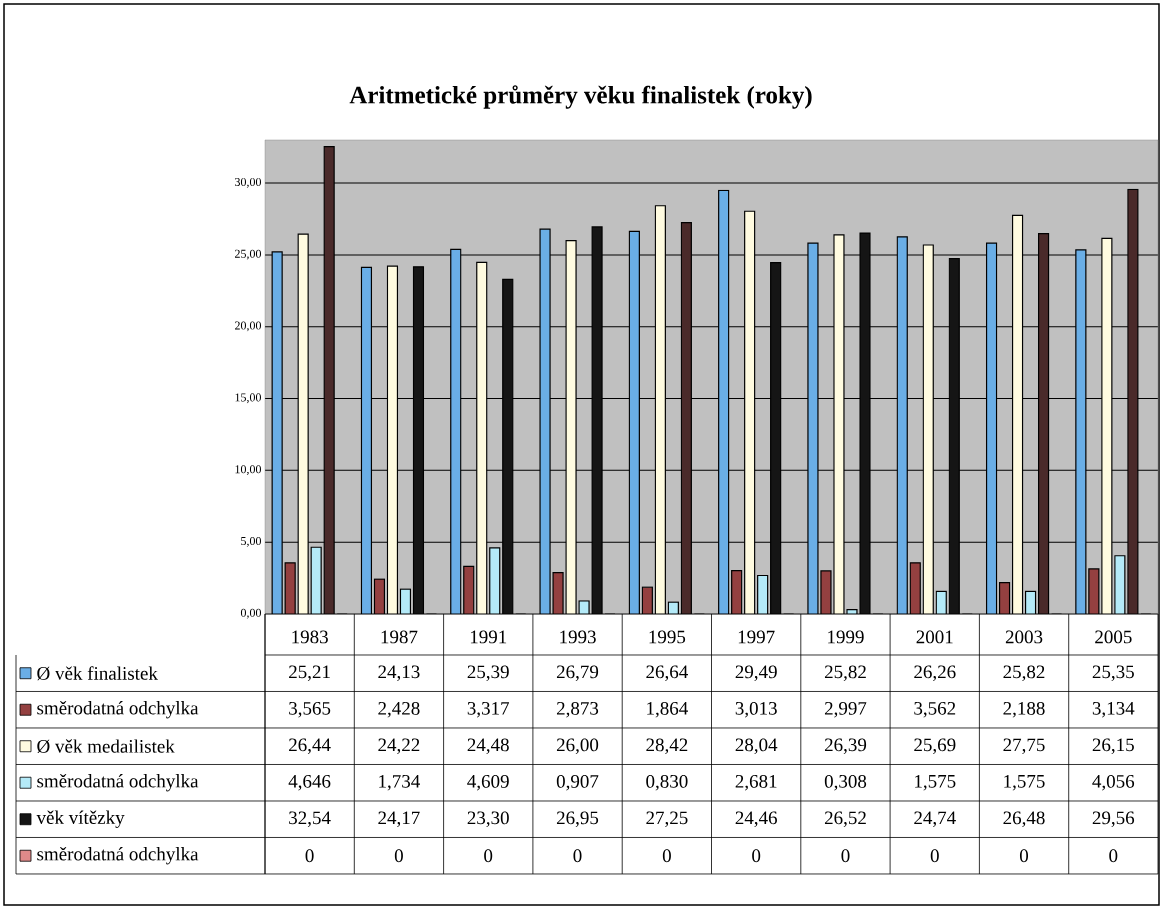 Image resolution: width=1163 pixels, height=912 pixels. Describe the element at coordinates (577, 819) in the screenshot. I see `data-label: 26,95` at that location.